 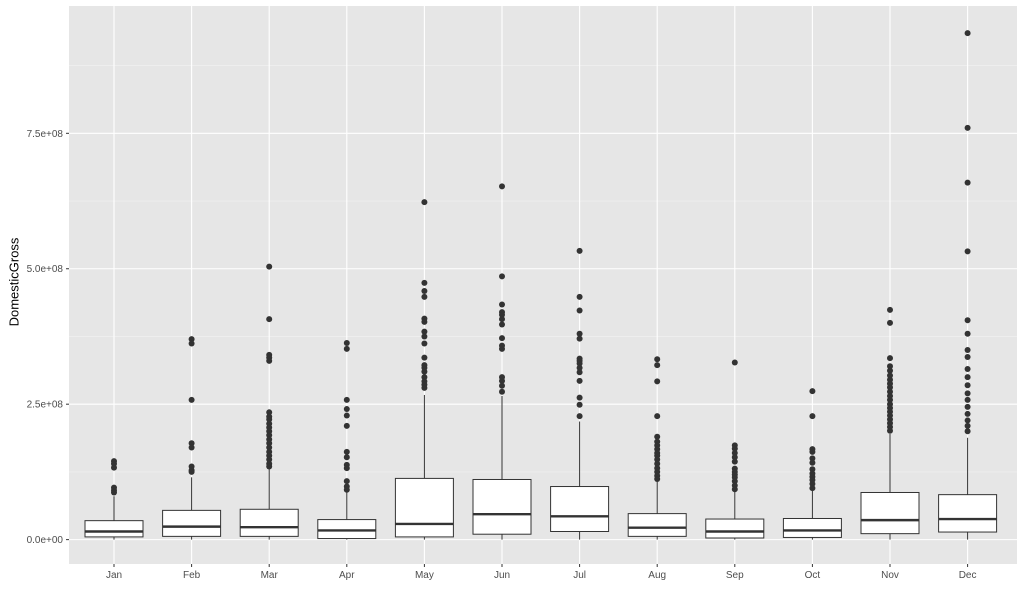 I want to click on y-tick-label: 7.5e+08, so click(x=45, y=134).